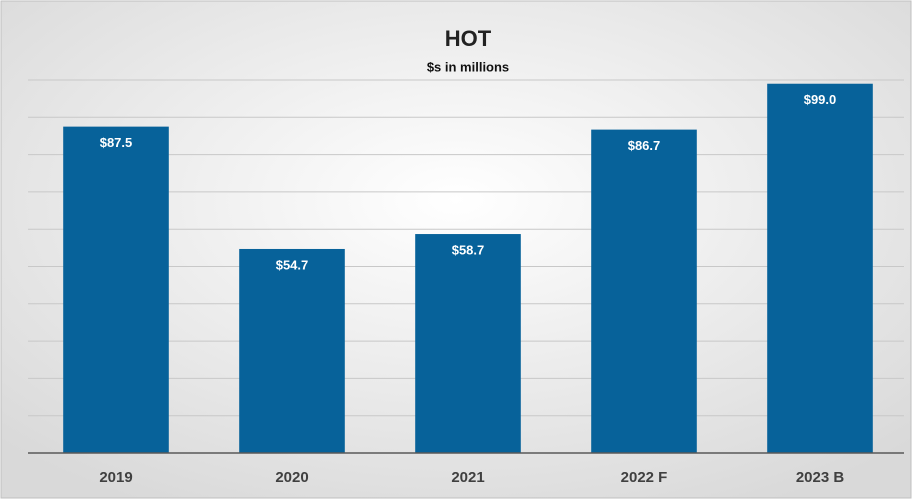 This screenshot has height=501, width=914. What do you see at coordinates (468, 66) in the screenshot?
I see `chart-subtitle: $s in millions` at bounding box center [468, 66].